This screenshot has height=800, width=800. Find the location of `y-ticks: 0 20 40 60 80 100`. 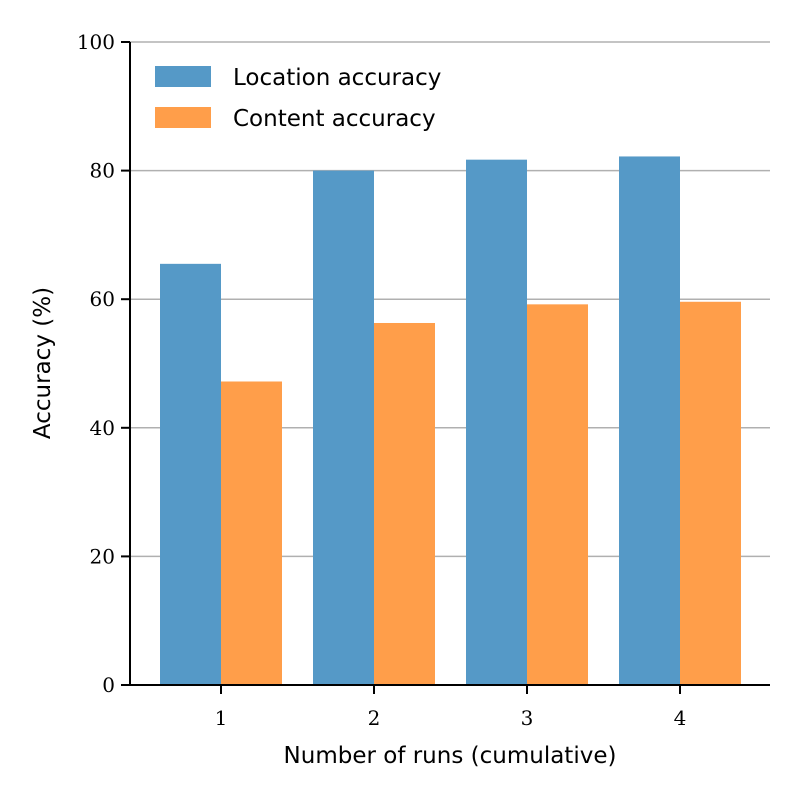

y-ticks: 0 20 40 60 80 100 is located at coordinates (103, 363).